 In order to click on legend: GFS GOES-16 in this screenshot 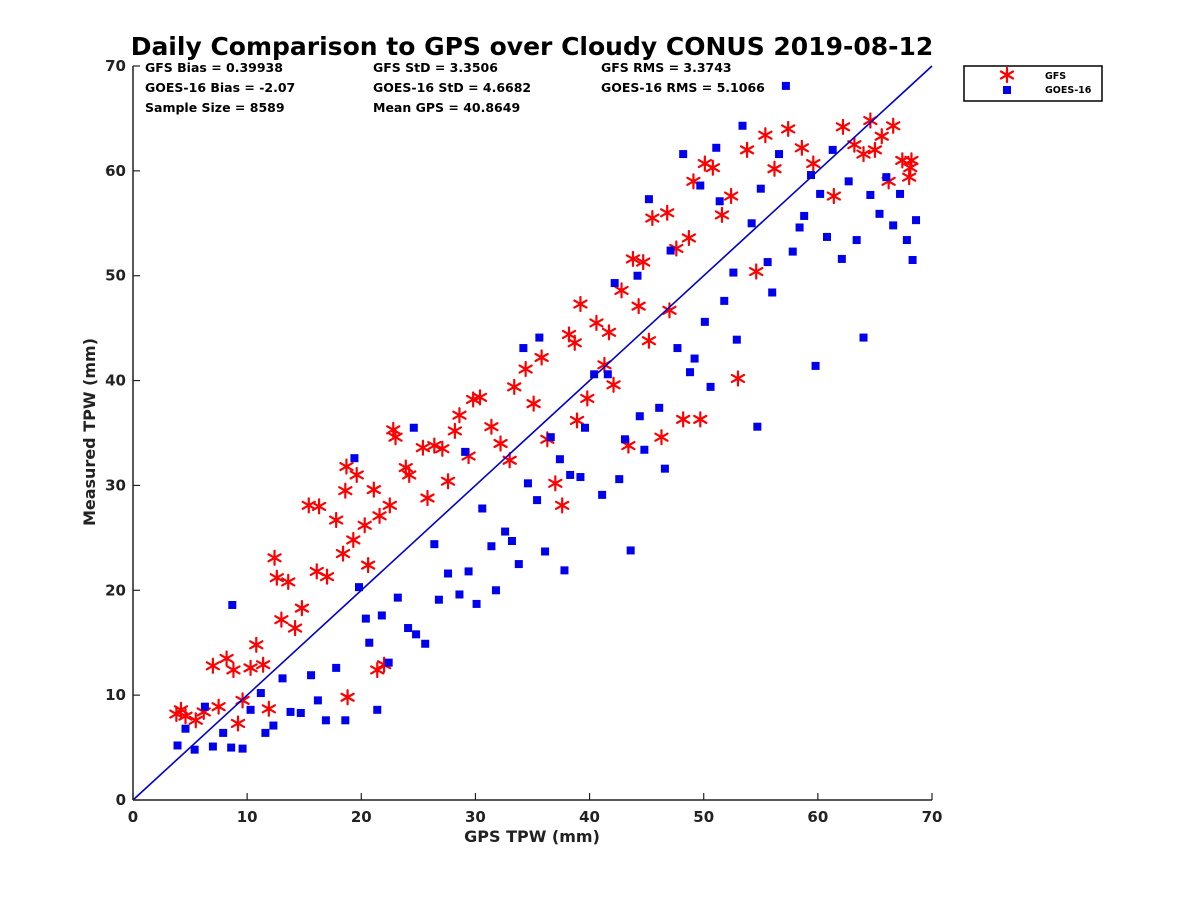, I will do `click(1033, 83)`.